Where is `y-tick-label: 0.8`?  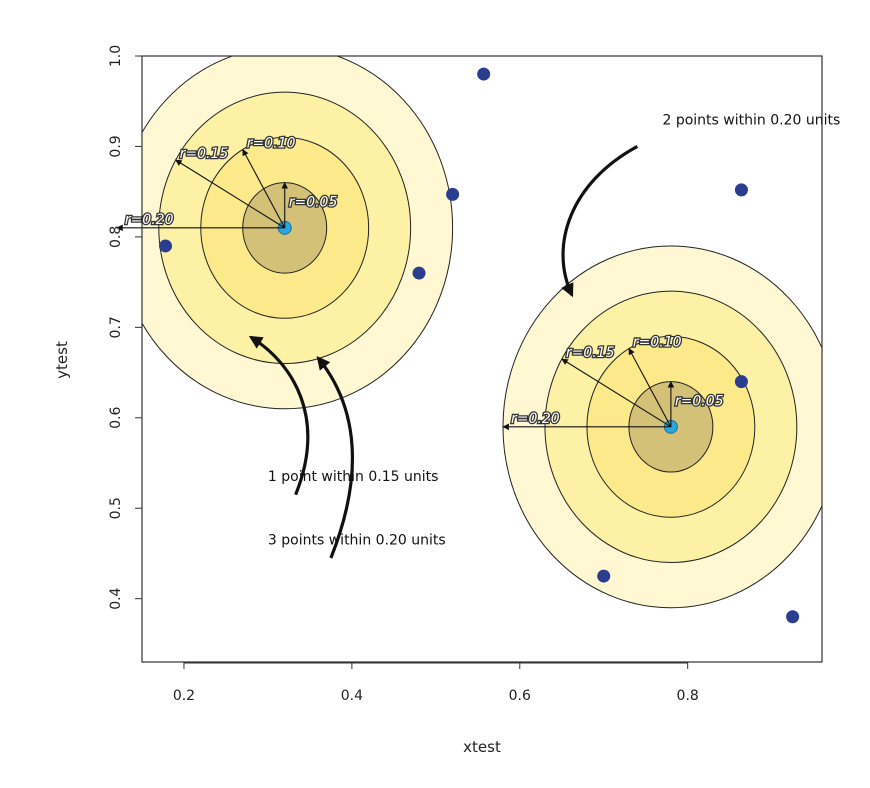 y-tick-label: 0.8 is located at coordinates (116, 237).